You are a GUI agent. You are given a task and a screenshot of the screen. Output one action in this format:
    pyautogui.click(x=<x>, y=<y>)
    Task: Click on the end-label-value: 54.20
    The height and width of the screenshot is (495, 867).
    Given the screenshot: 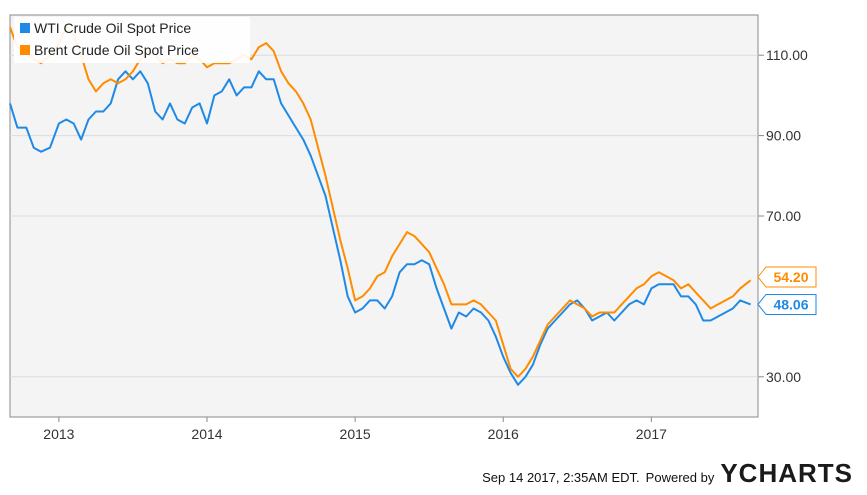 What is the action you would take?
    pyautogui.click(x=790, y=277)
    